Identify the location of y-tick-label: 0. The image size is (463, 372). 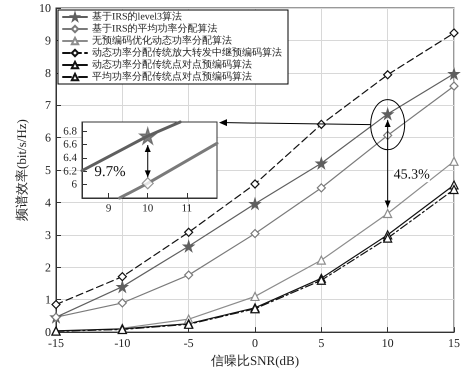
(48, 332).